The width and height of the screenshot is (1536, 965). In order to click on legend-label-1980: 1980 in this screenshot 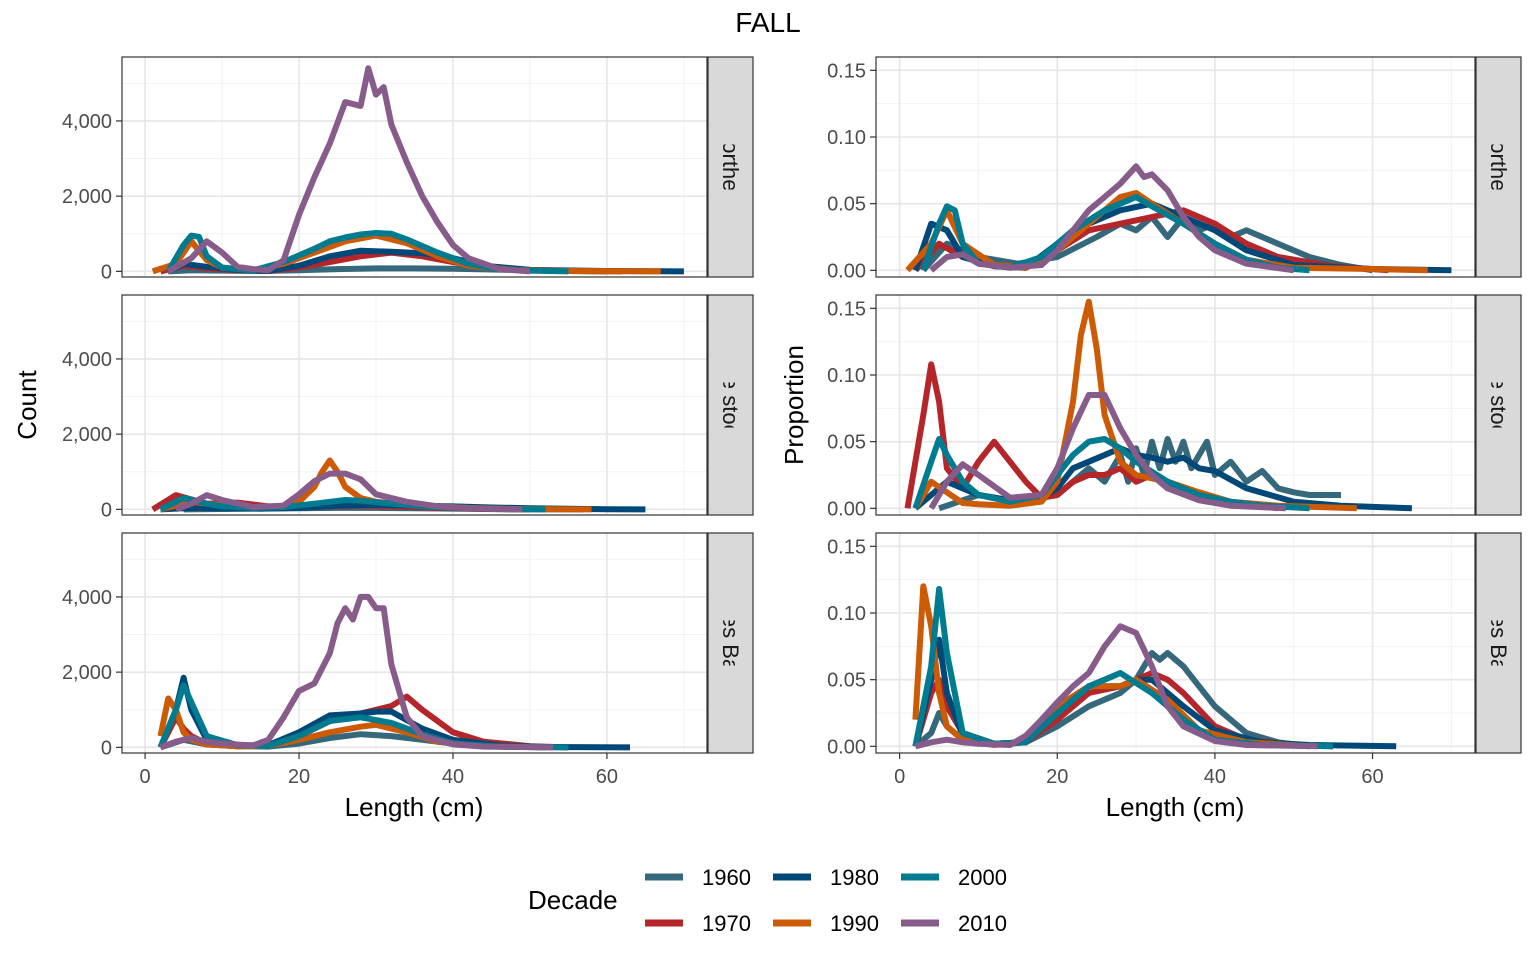, I will do `click(854, 877)`.